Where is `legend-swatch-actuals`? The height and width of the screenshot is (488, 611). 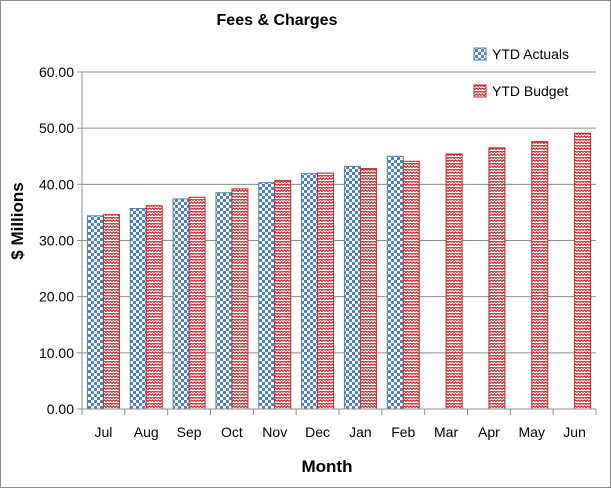 legend-swatch-actuals is located at coordinates (480, 54).